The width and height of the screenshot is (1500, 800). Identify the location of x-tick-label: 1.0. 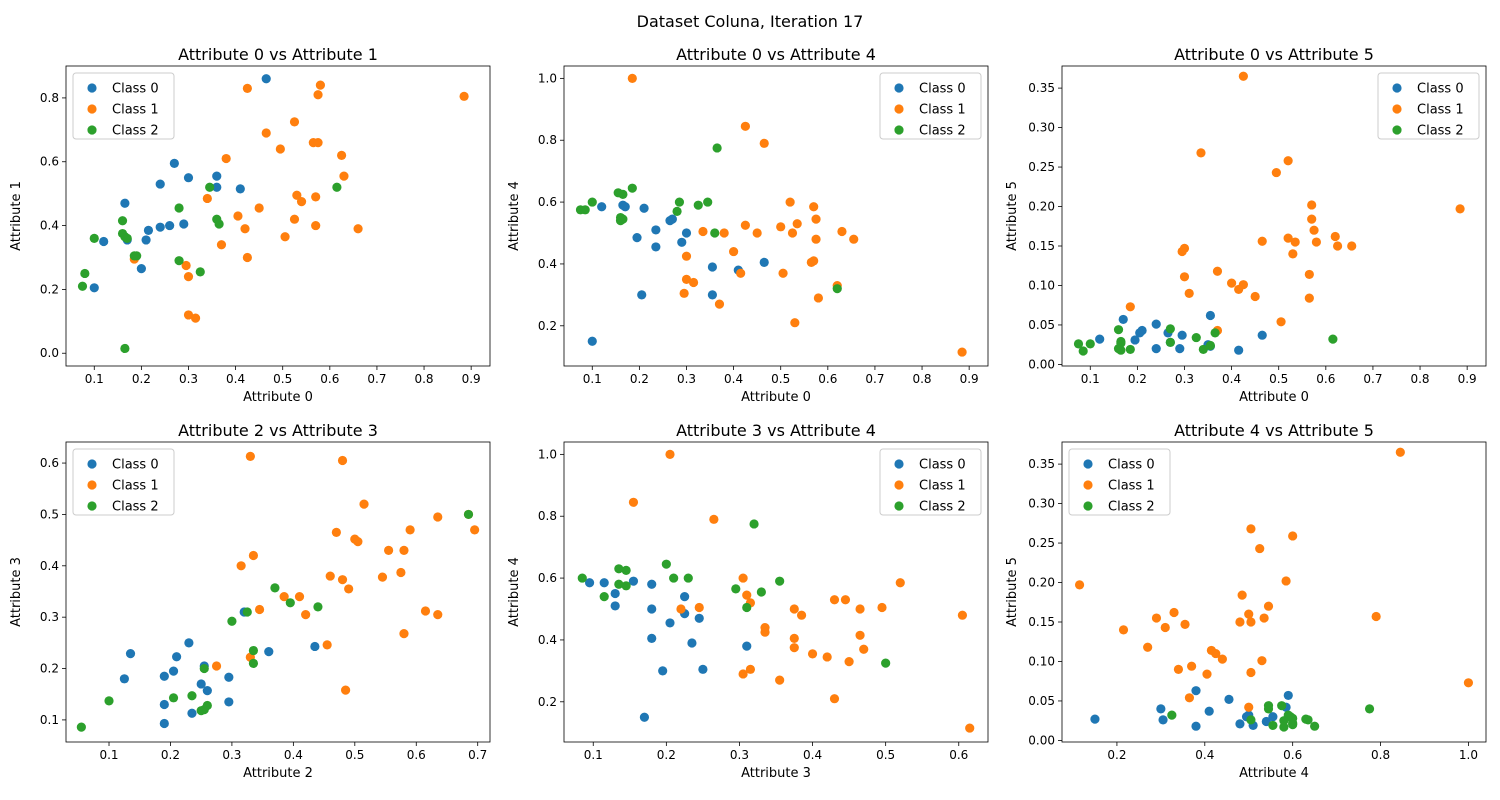
(1468, 755).